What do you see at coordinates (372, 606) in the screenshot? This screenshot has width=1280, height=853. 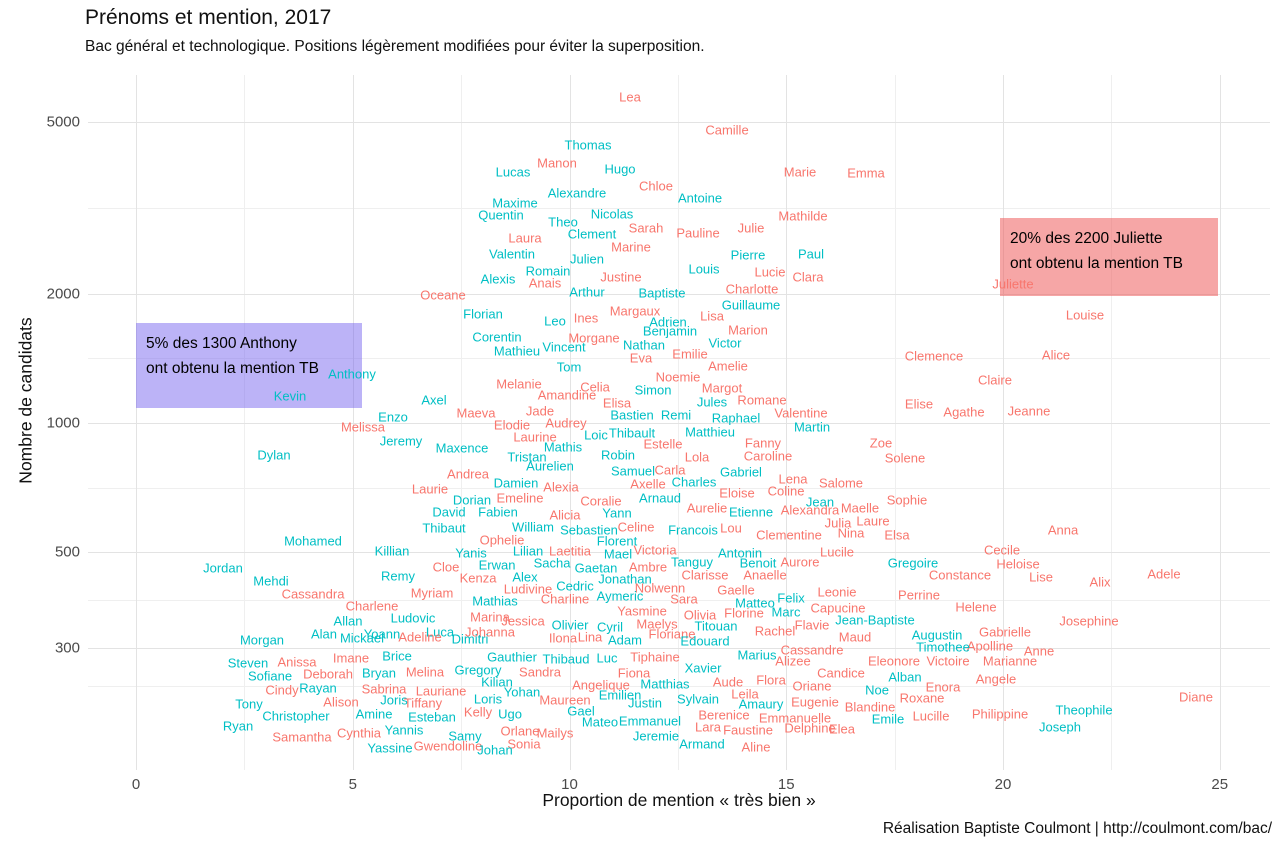 I see `name-label: Charlene` at bounding box center [372, 606].